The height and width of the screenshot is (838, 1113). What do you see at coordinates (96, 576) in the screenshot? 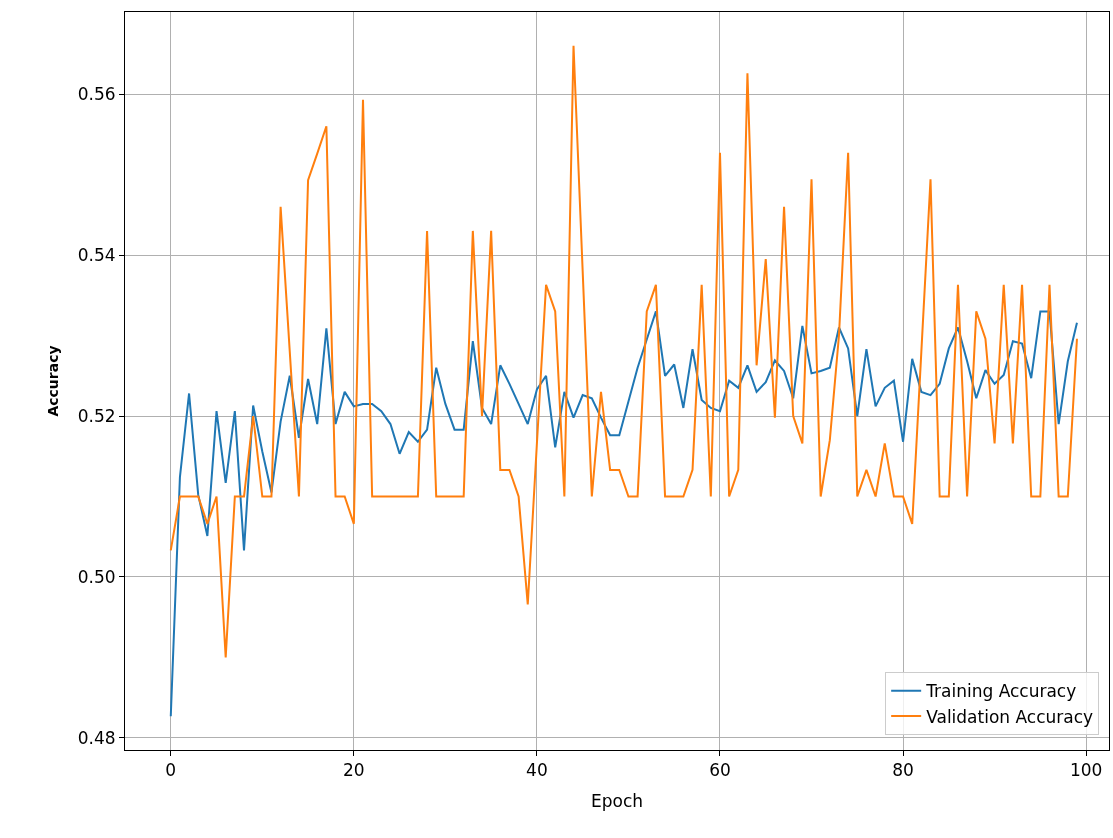
I see `y-tick-label: 0.50` at bounding box center [96, 576].